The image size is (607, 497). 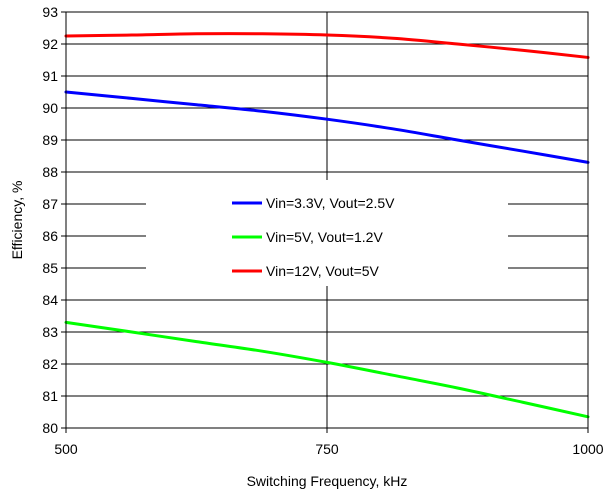 I want to click on y-tick-label: 91, so click(x=50, y=76).